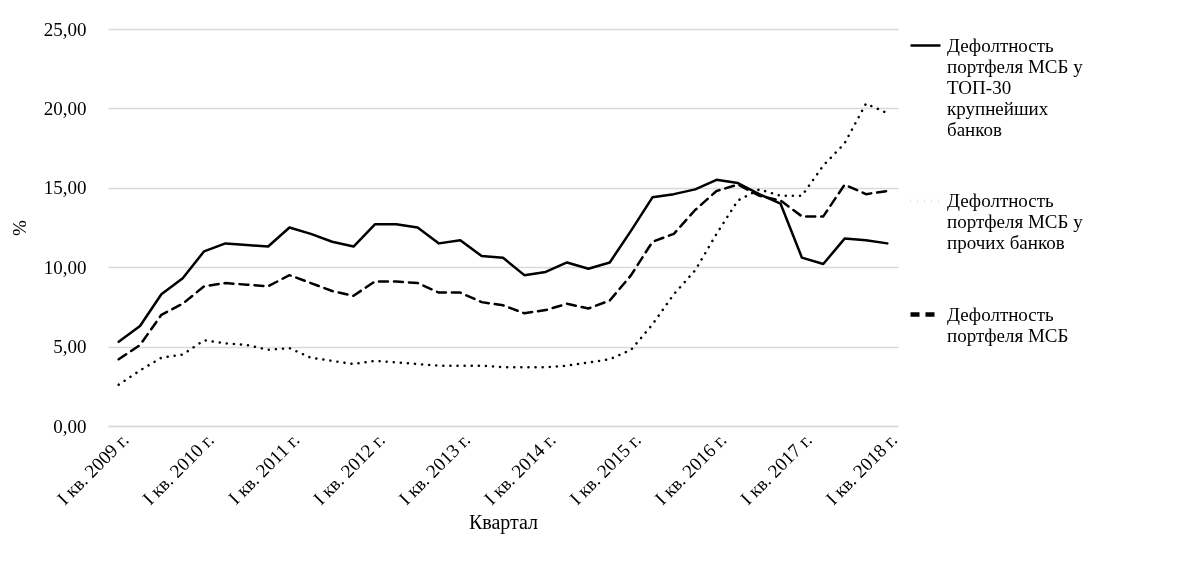  What do you see at coordinates (503, 522) in the screenshot?
I see `x-axis-title: Квартал` at bounding box center [503, 522].